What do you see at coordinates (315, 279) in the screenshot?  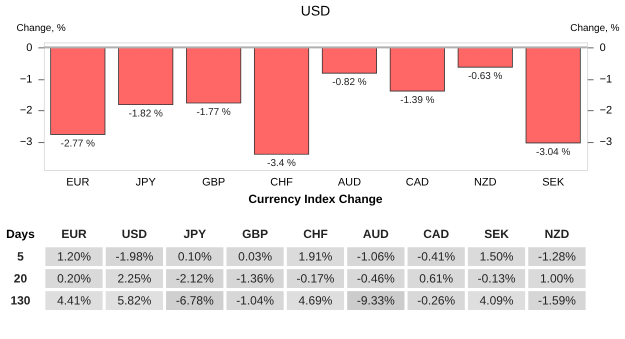 I see `data-label: -0.17%` at bounding box center [315, 279].